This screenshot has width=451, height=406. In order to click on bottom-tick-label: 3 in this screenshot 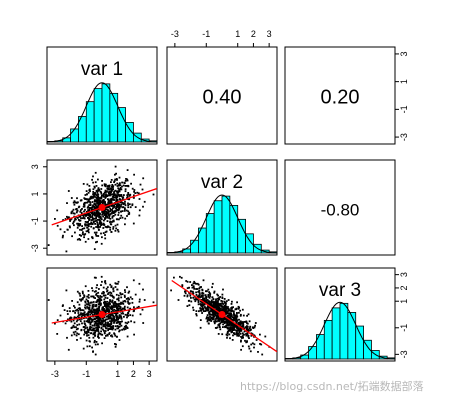, I will do `click(149, 374)`.